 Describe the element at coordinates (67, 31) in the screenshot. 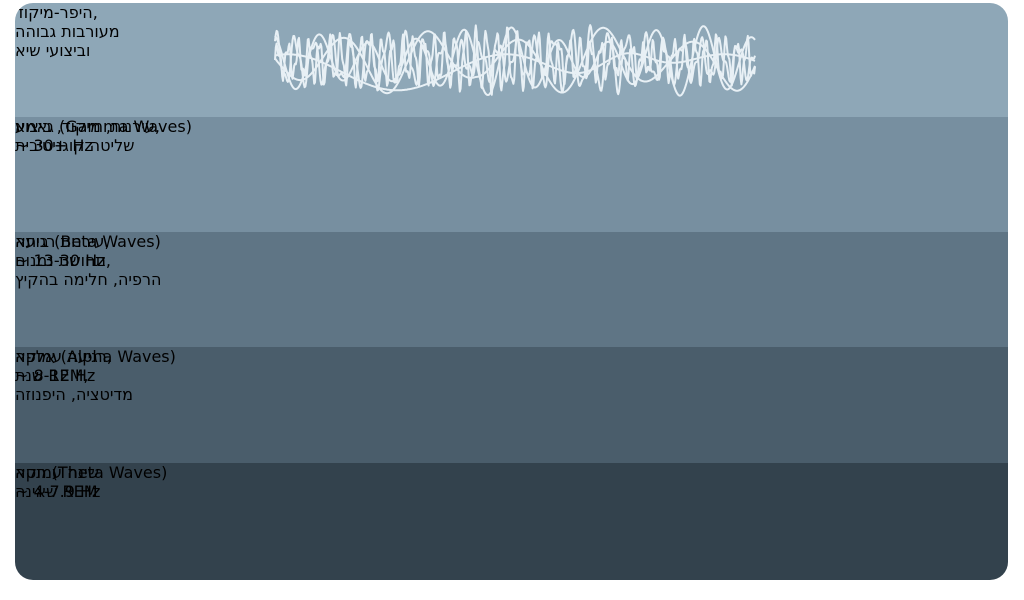

I see `description-line: מעורבות גבוהה` at that location.